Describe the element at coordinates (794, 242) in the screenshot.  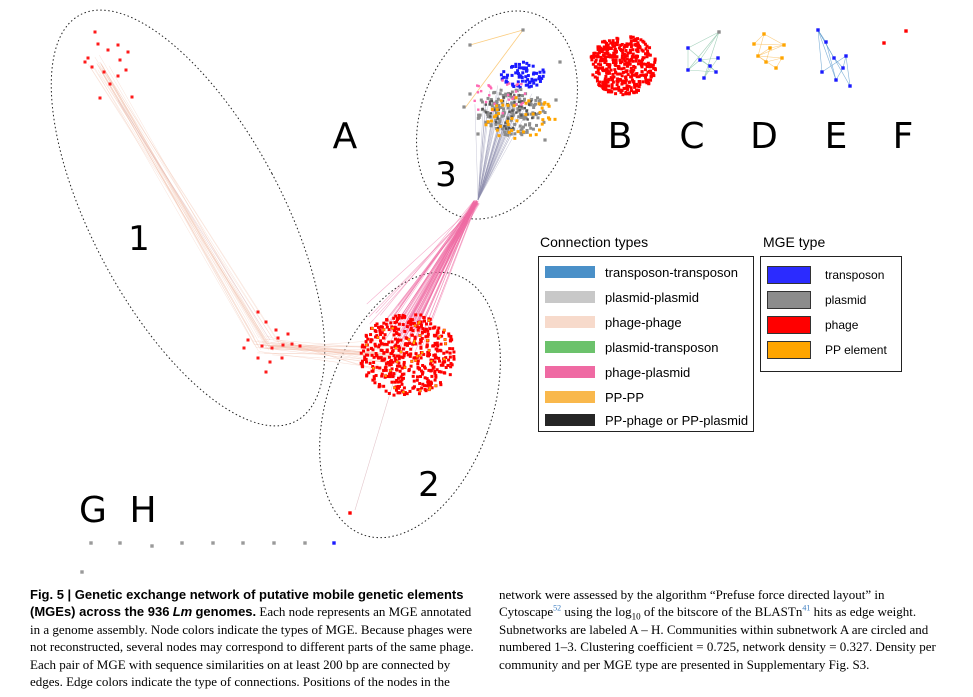
I see `mge-legend-title: MGE type` at that location.